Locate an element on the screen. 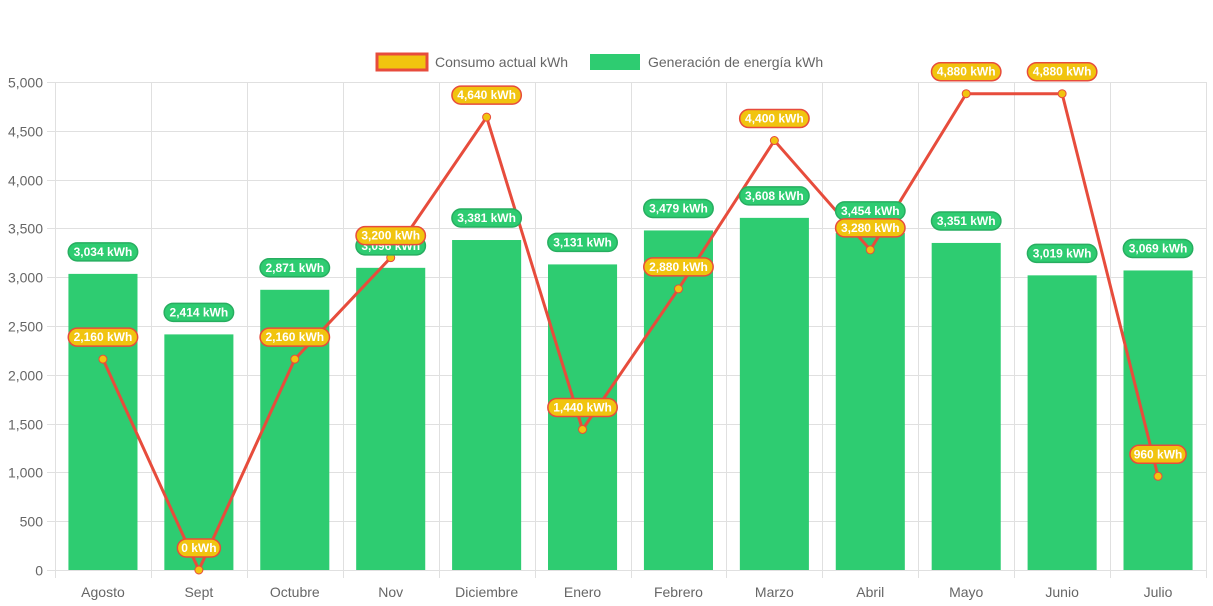 This screenshot has height=606, width=1213. y-tick-label: 4,000 is located at coordinates (25, 181).